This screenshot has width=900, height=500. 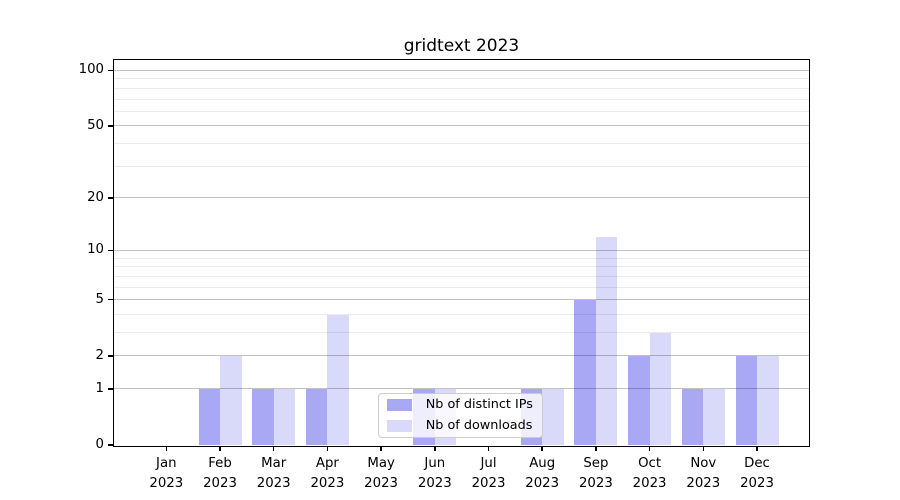 What do you see at coordinates (596, 449) in the screenshot?
I see `x-axis-tick-sep` at bounding box center [596, 449].